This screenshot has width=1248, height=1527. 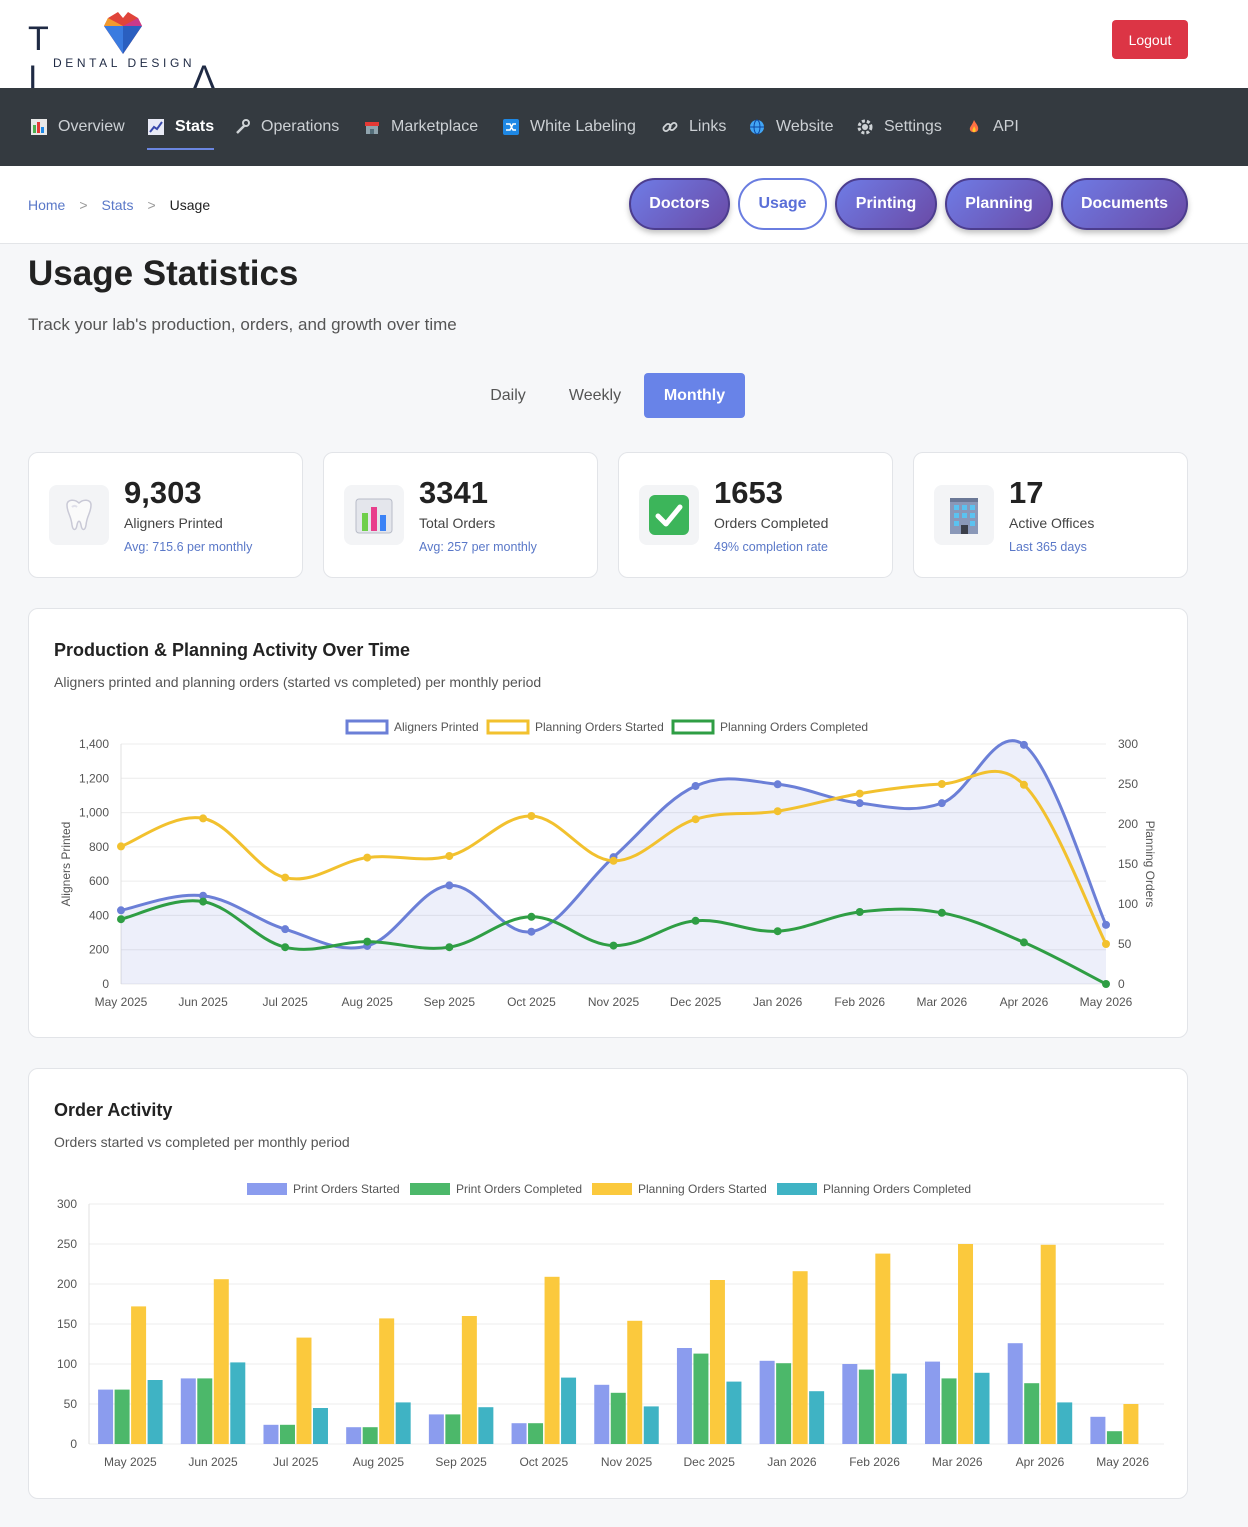 What do you see at coordinates (99, 950) in the screenshot?
I see `y-tick-label: 200` at bounding box center [99, 950].